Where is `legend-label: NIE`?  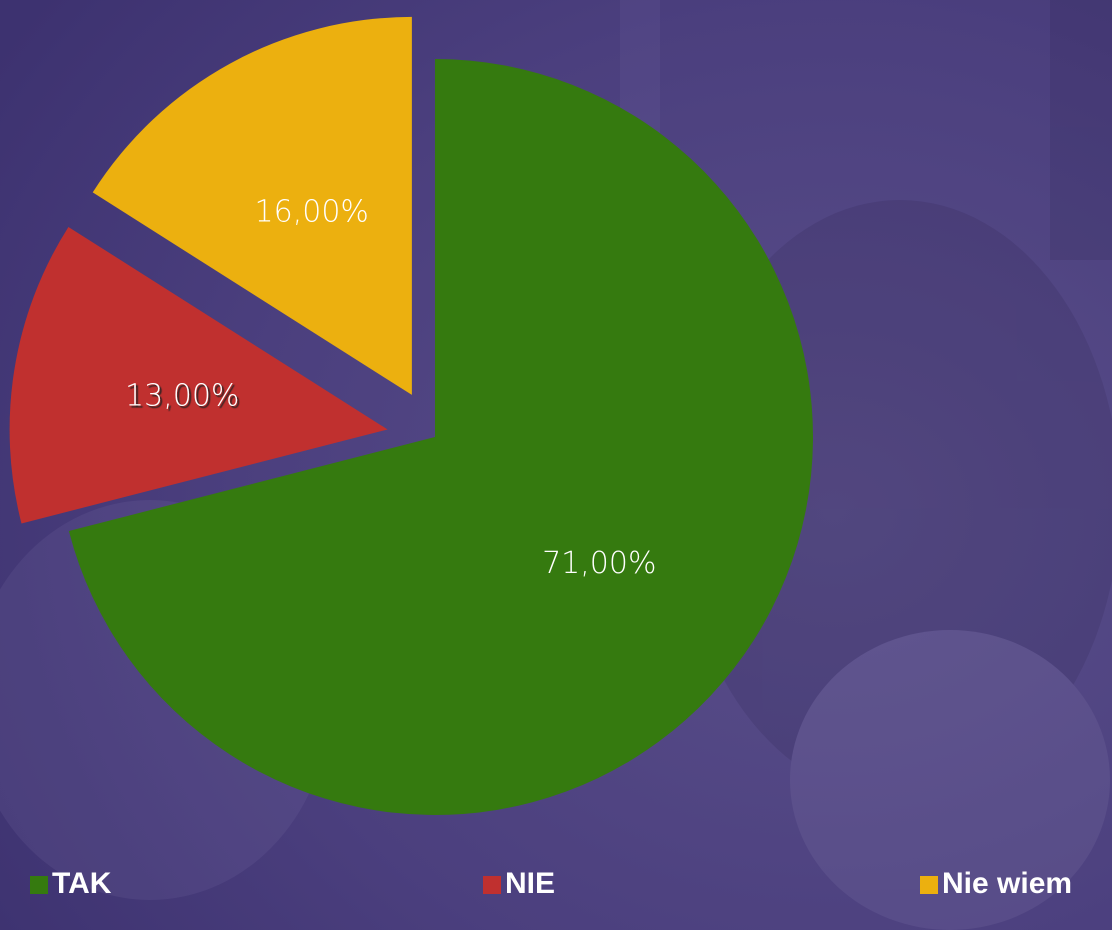
legend-label: NIE is located at coordinates (530, 883).